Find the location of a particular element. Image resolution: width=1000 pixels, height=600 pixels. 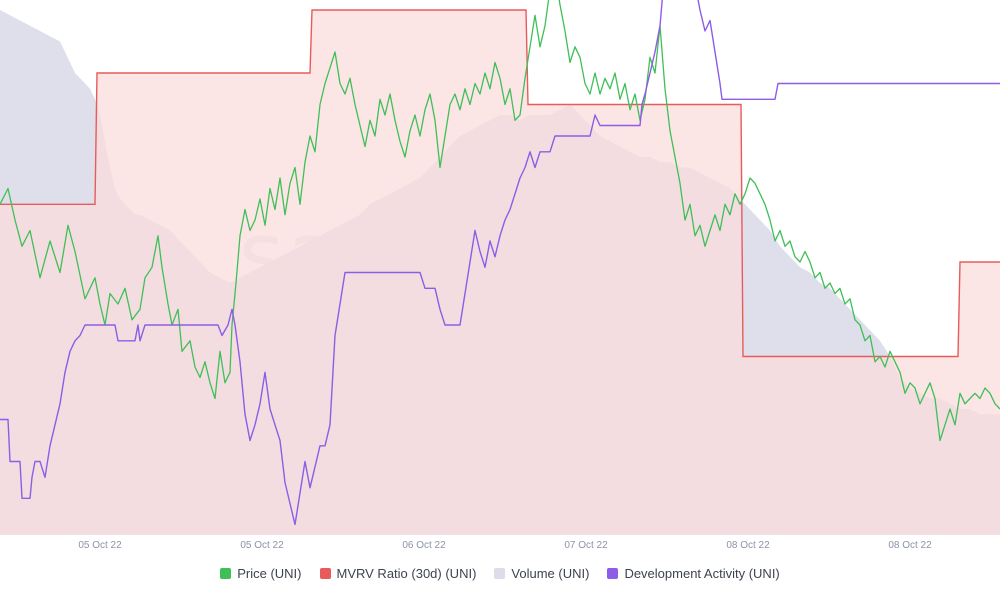

legend-swatch-price is located at coordinates (226, 573).